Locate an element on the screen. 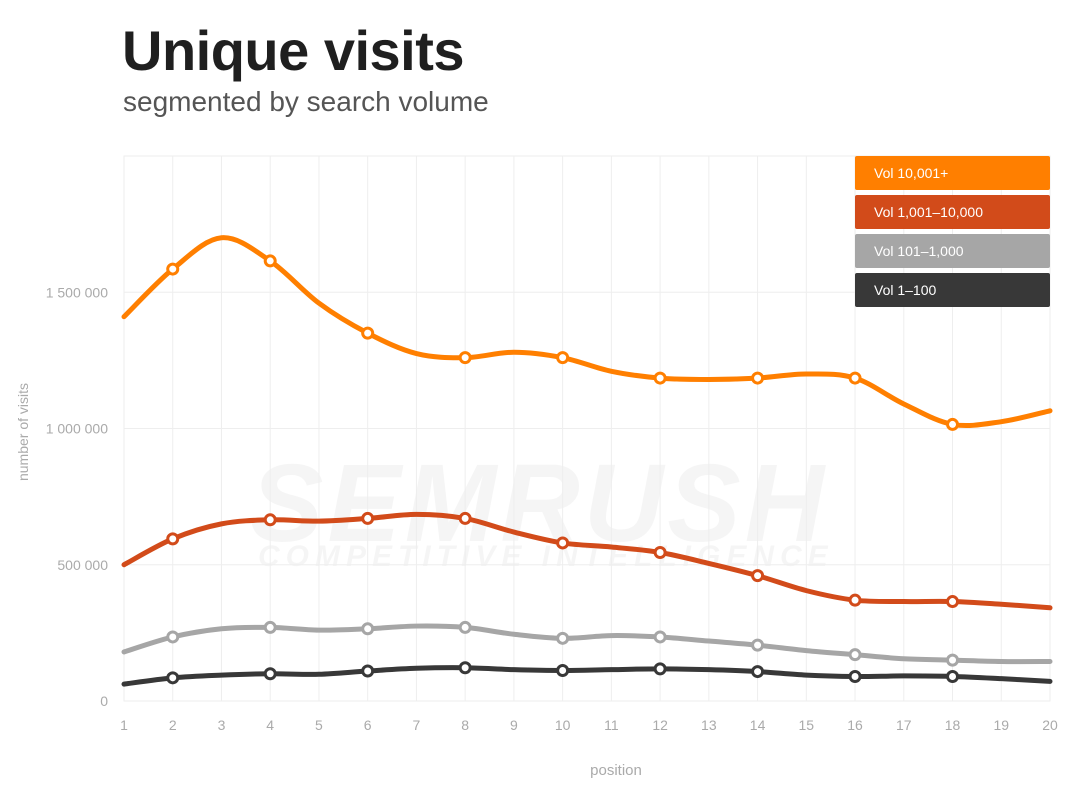  legend-item: Vol 1–100 is located at coordinates (952, 290).